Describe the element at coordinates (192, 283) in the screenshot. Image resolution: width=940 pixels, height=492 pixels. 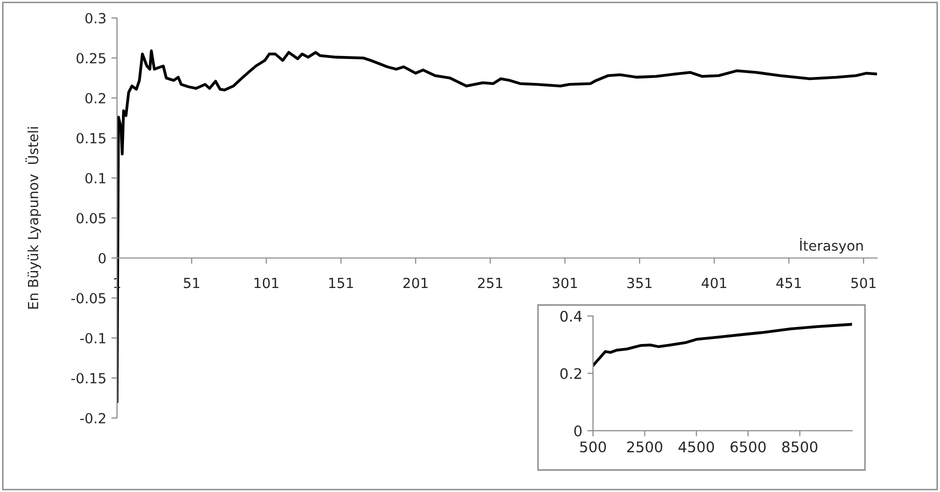
I see `x-tick-label: 51` at that location.